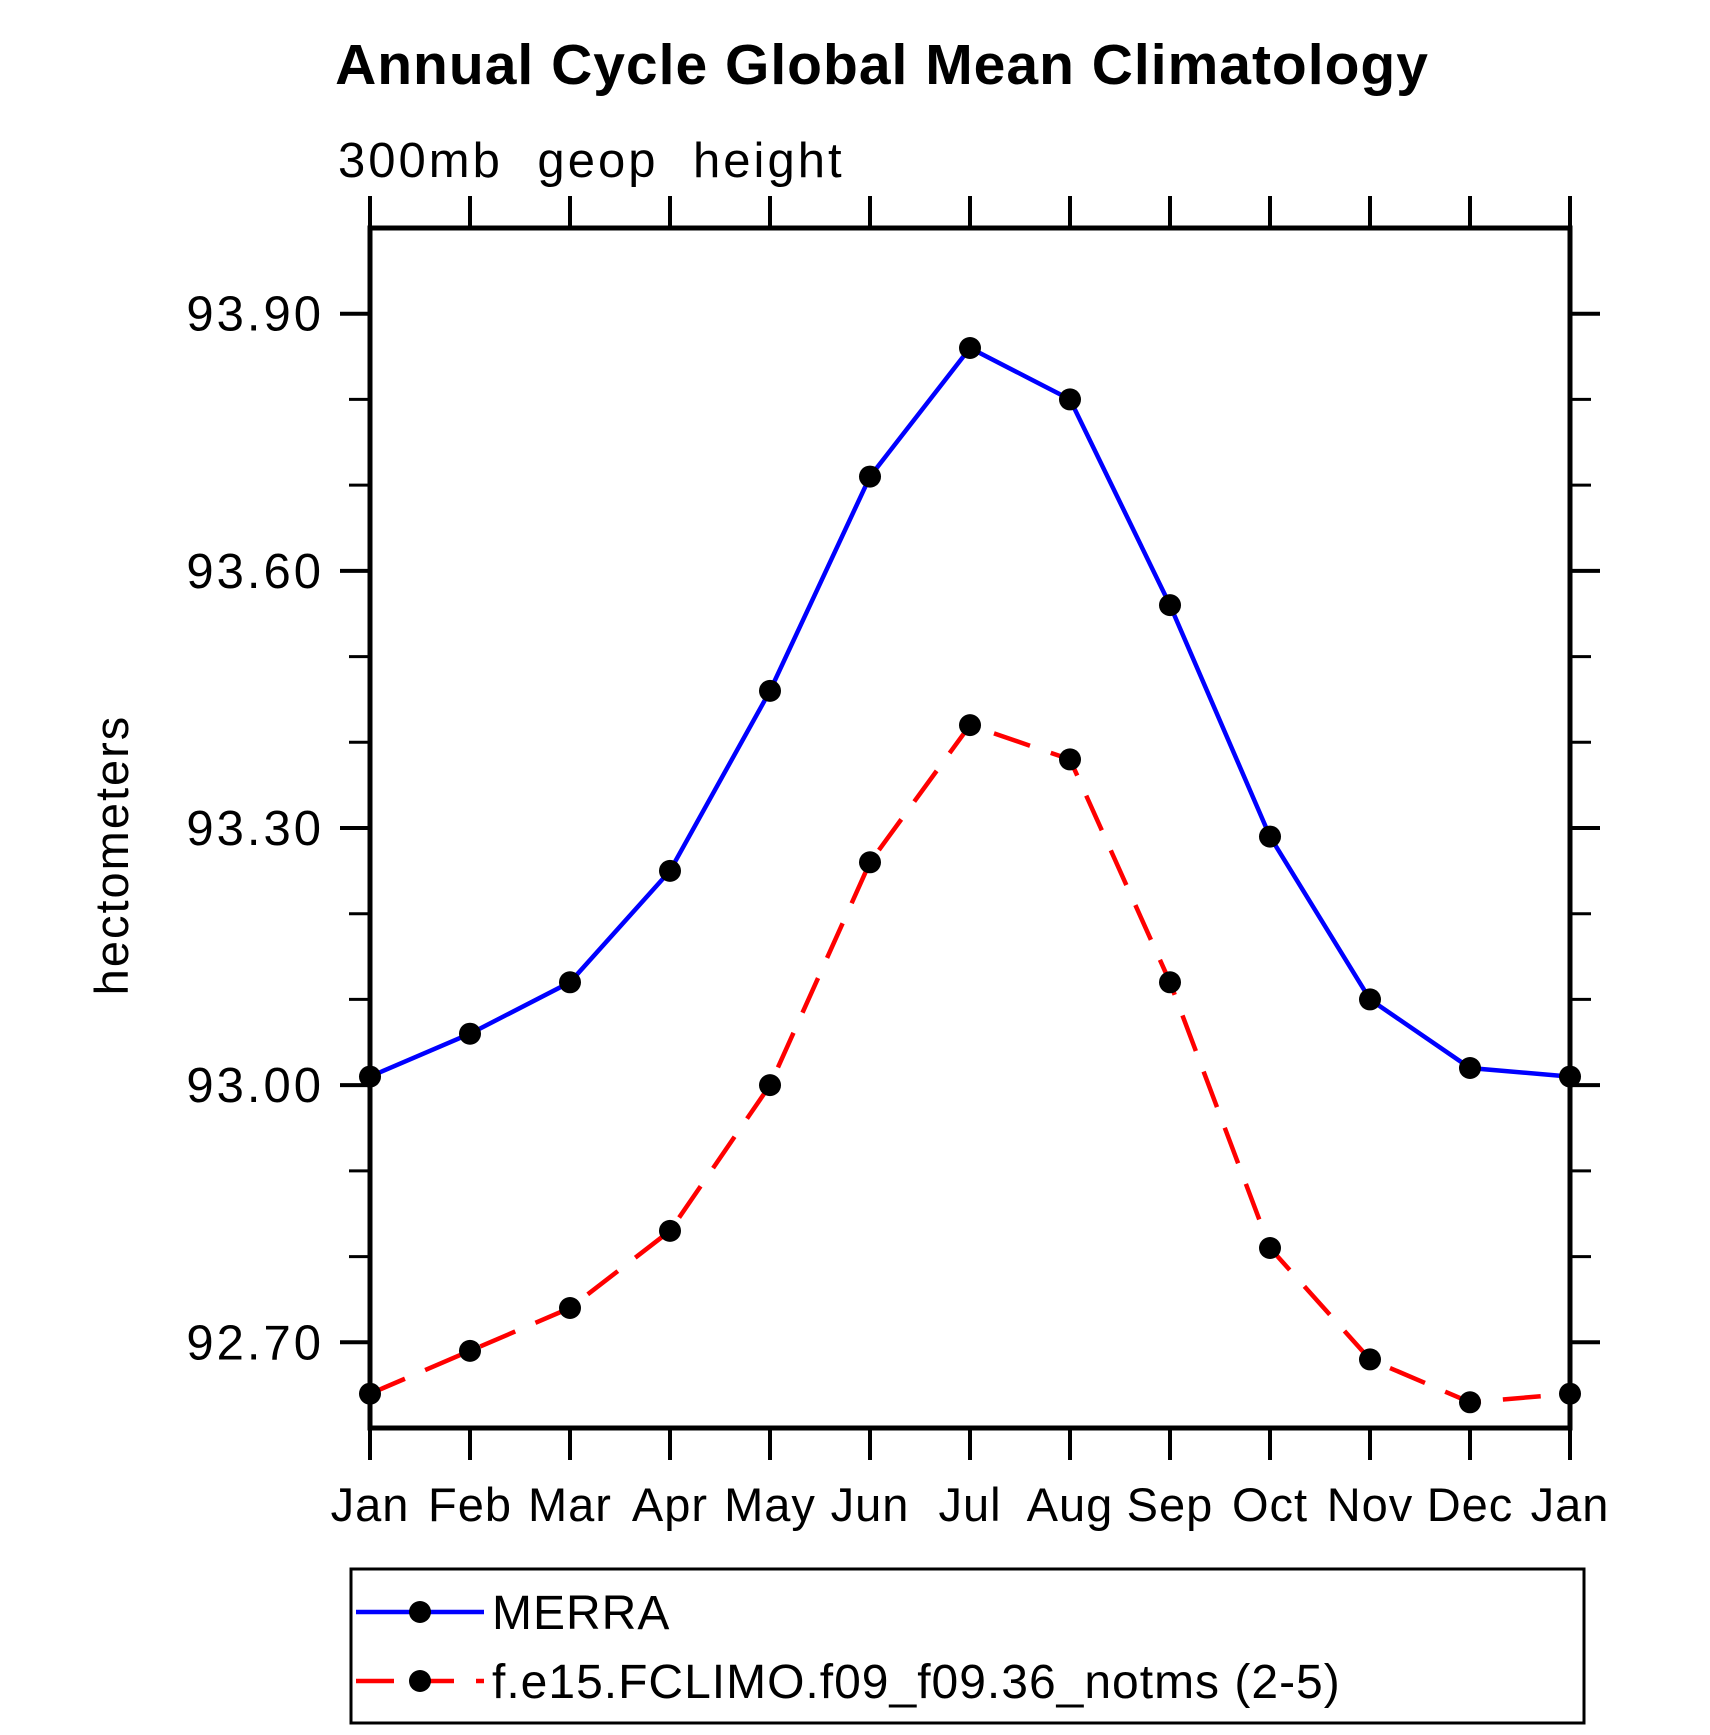 Image resolution: width=1710 pixels, height=1735 pixels. I want to click on x-tick-label: Nov, so click(1370, 1504).